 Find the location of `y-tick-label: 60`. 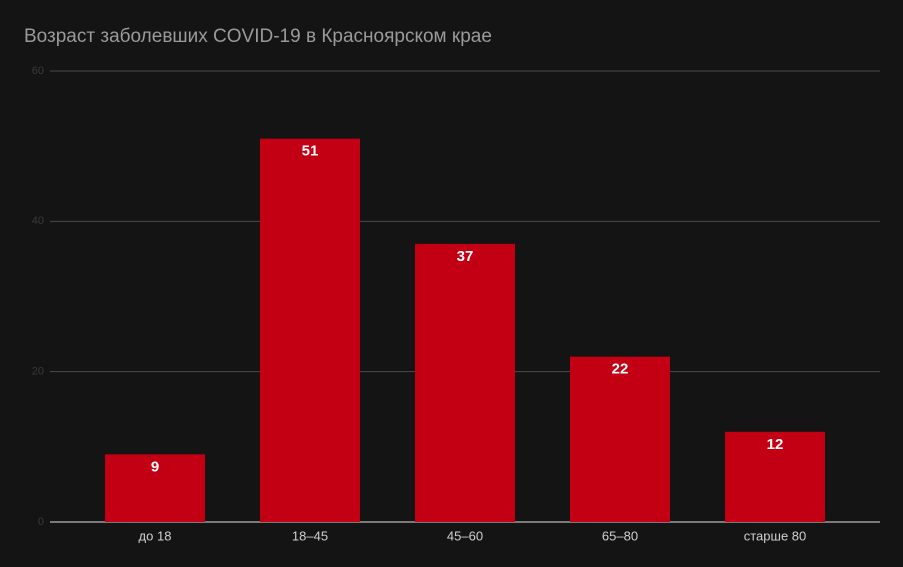

y-tick-label: 60 is located at coordinates (38, 71).